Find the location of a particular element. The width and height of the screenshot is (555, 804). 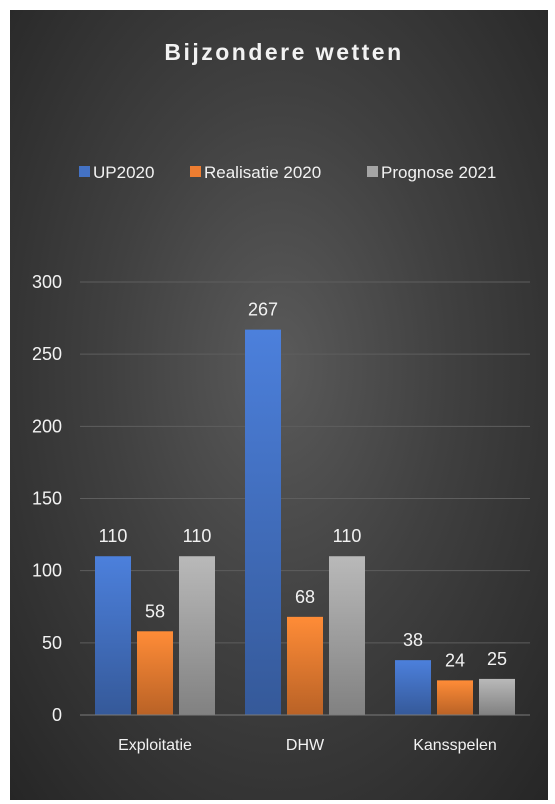

legend-swatch-prognose-2021 is located at coordinates (372, 171).